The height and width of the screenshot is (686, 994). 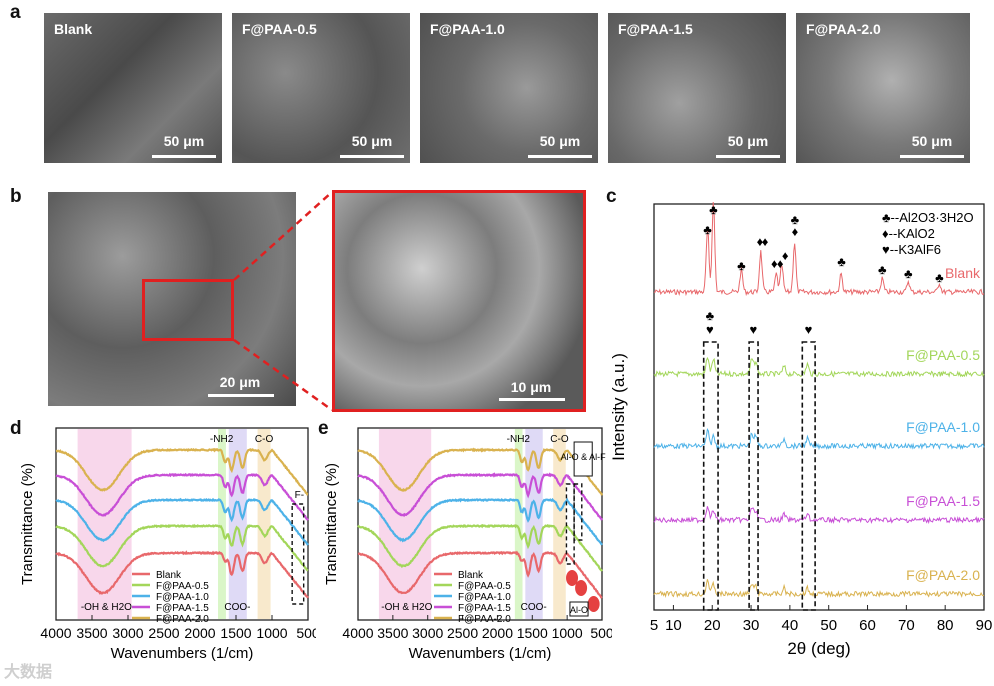 What do you see at coordinates (16, 428) in the screenshot?
I see `panel-label-d: d` at bounding box center [16, 428].